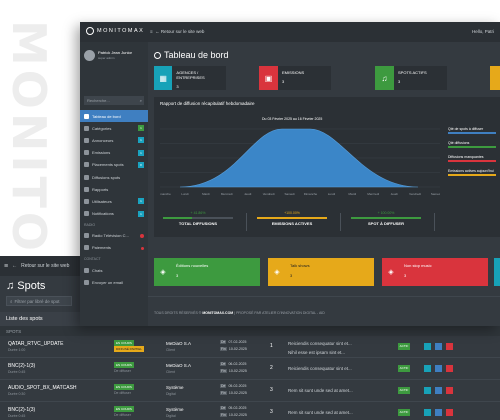  I want to click on user-panel: Patrick Jean Junior super admin, so click(108, 55).